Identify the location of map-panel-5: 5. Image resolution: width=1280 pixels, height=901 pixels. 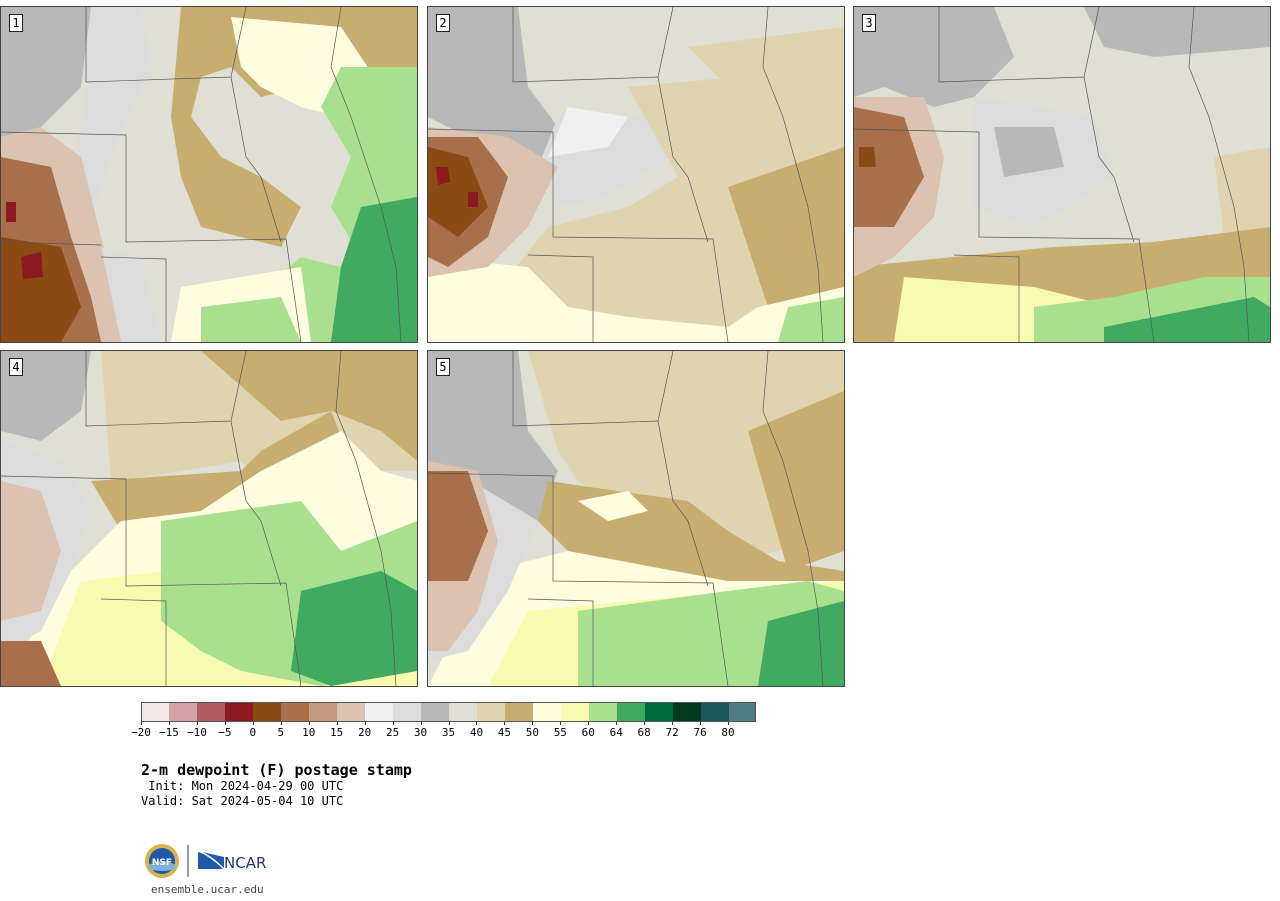
(636, 518).